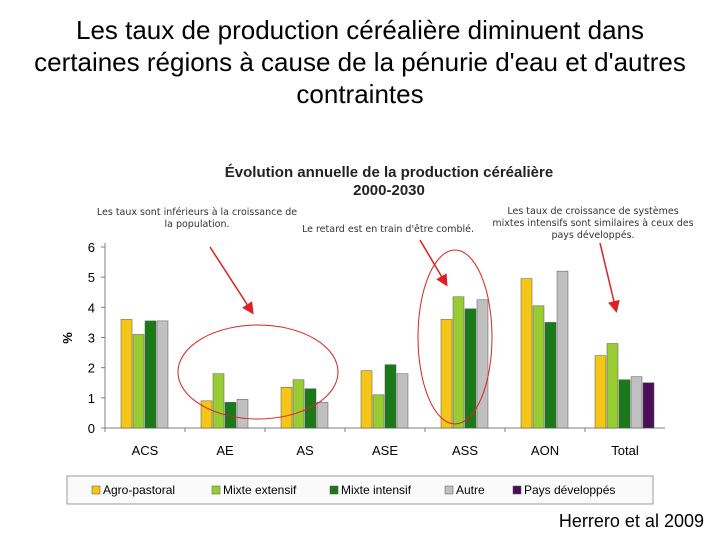 This screenshot has width=720, height=540. I want to click on legend-label: Mixte extensif, so click(260, 490).